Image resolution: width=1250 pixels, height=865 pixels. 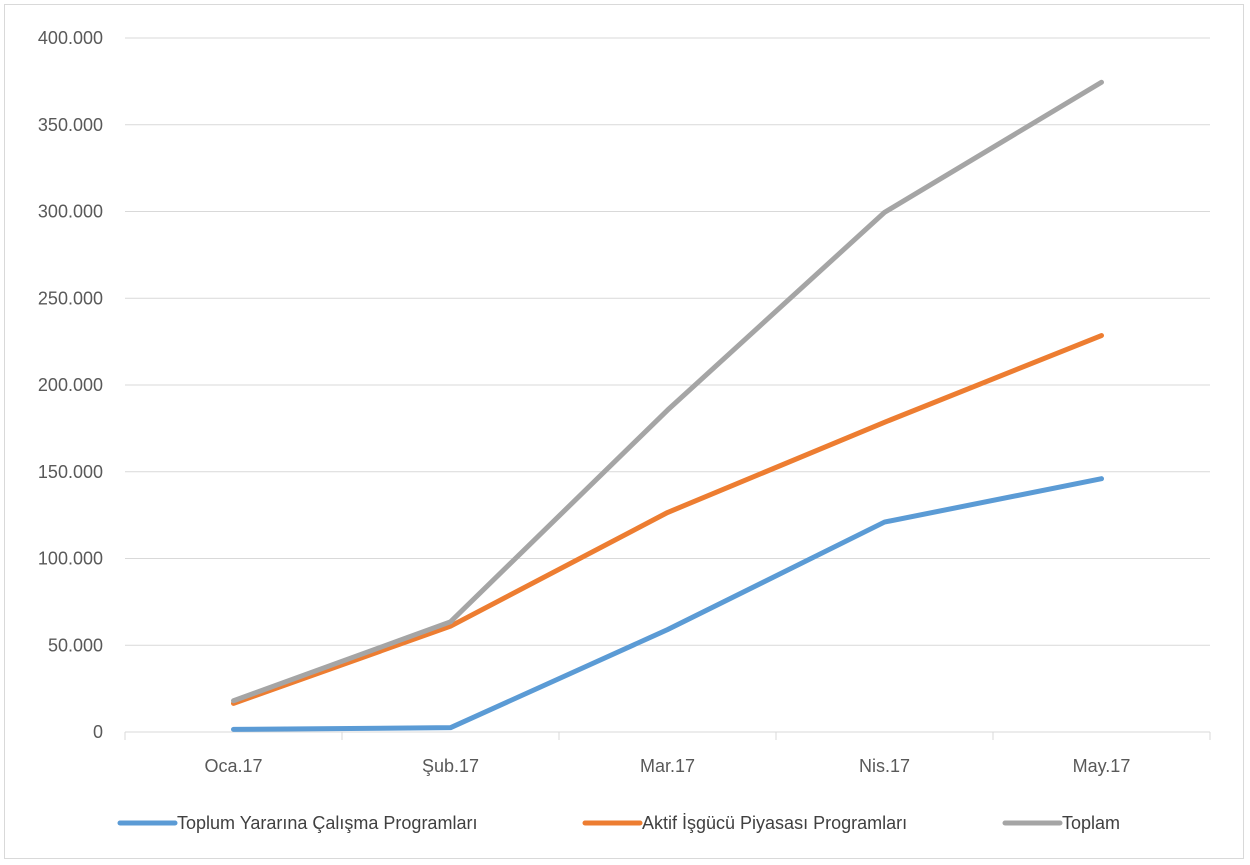 What do you see at coordinates (233, 766) in the screenshot?
I see `x-tick-label: Oca.17` at bounding box center [233, 766].